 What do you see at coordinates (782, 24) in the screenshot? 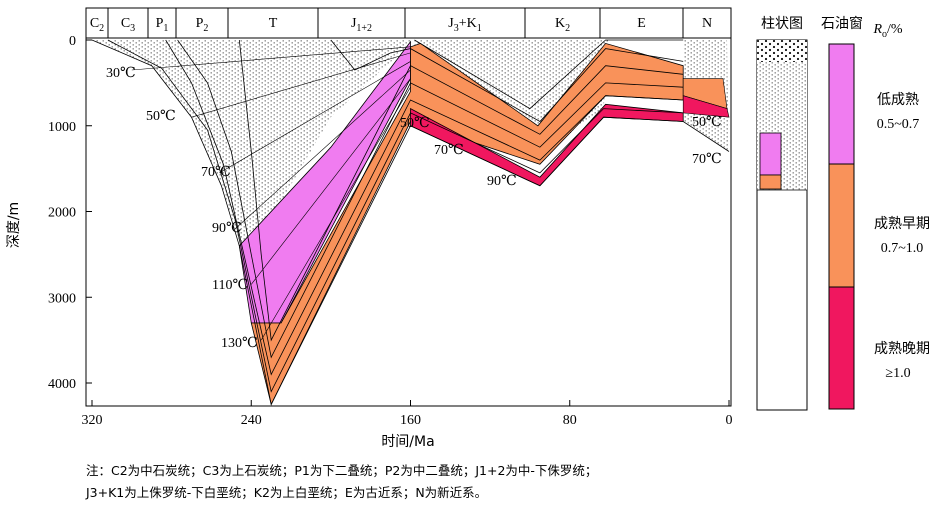
I see `column-title: 柱状图` at bounding box center [782, 24].